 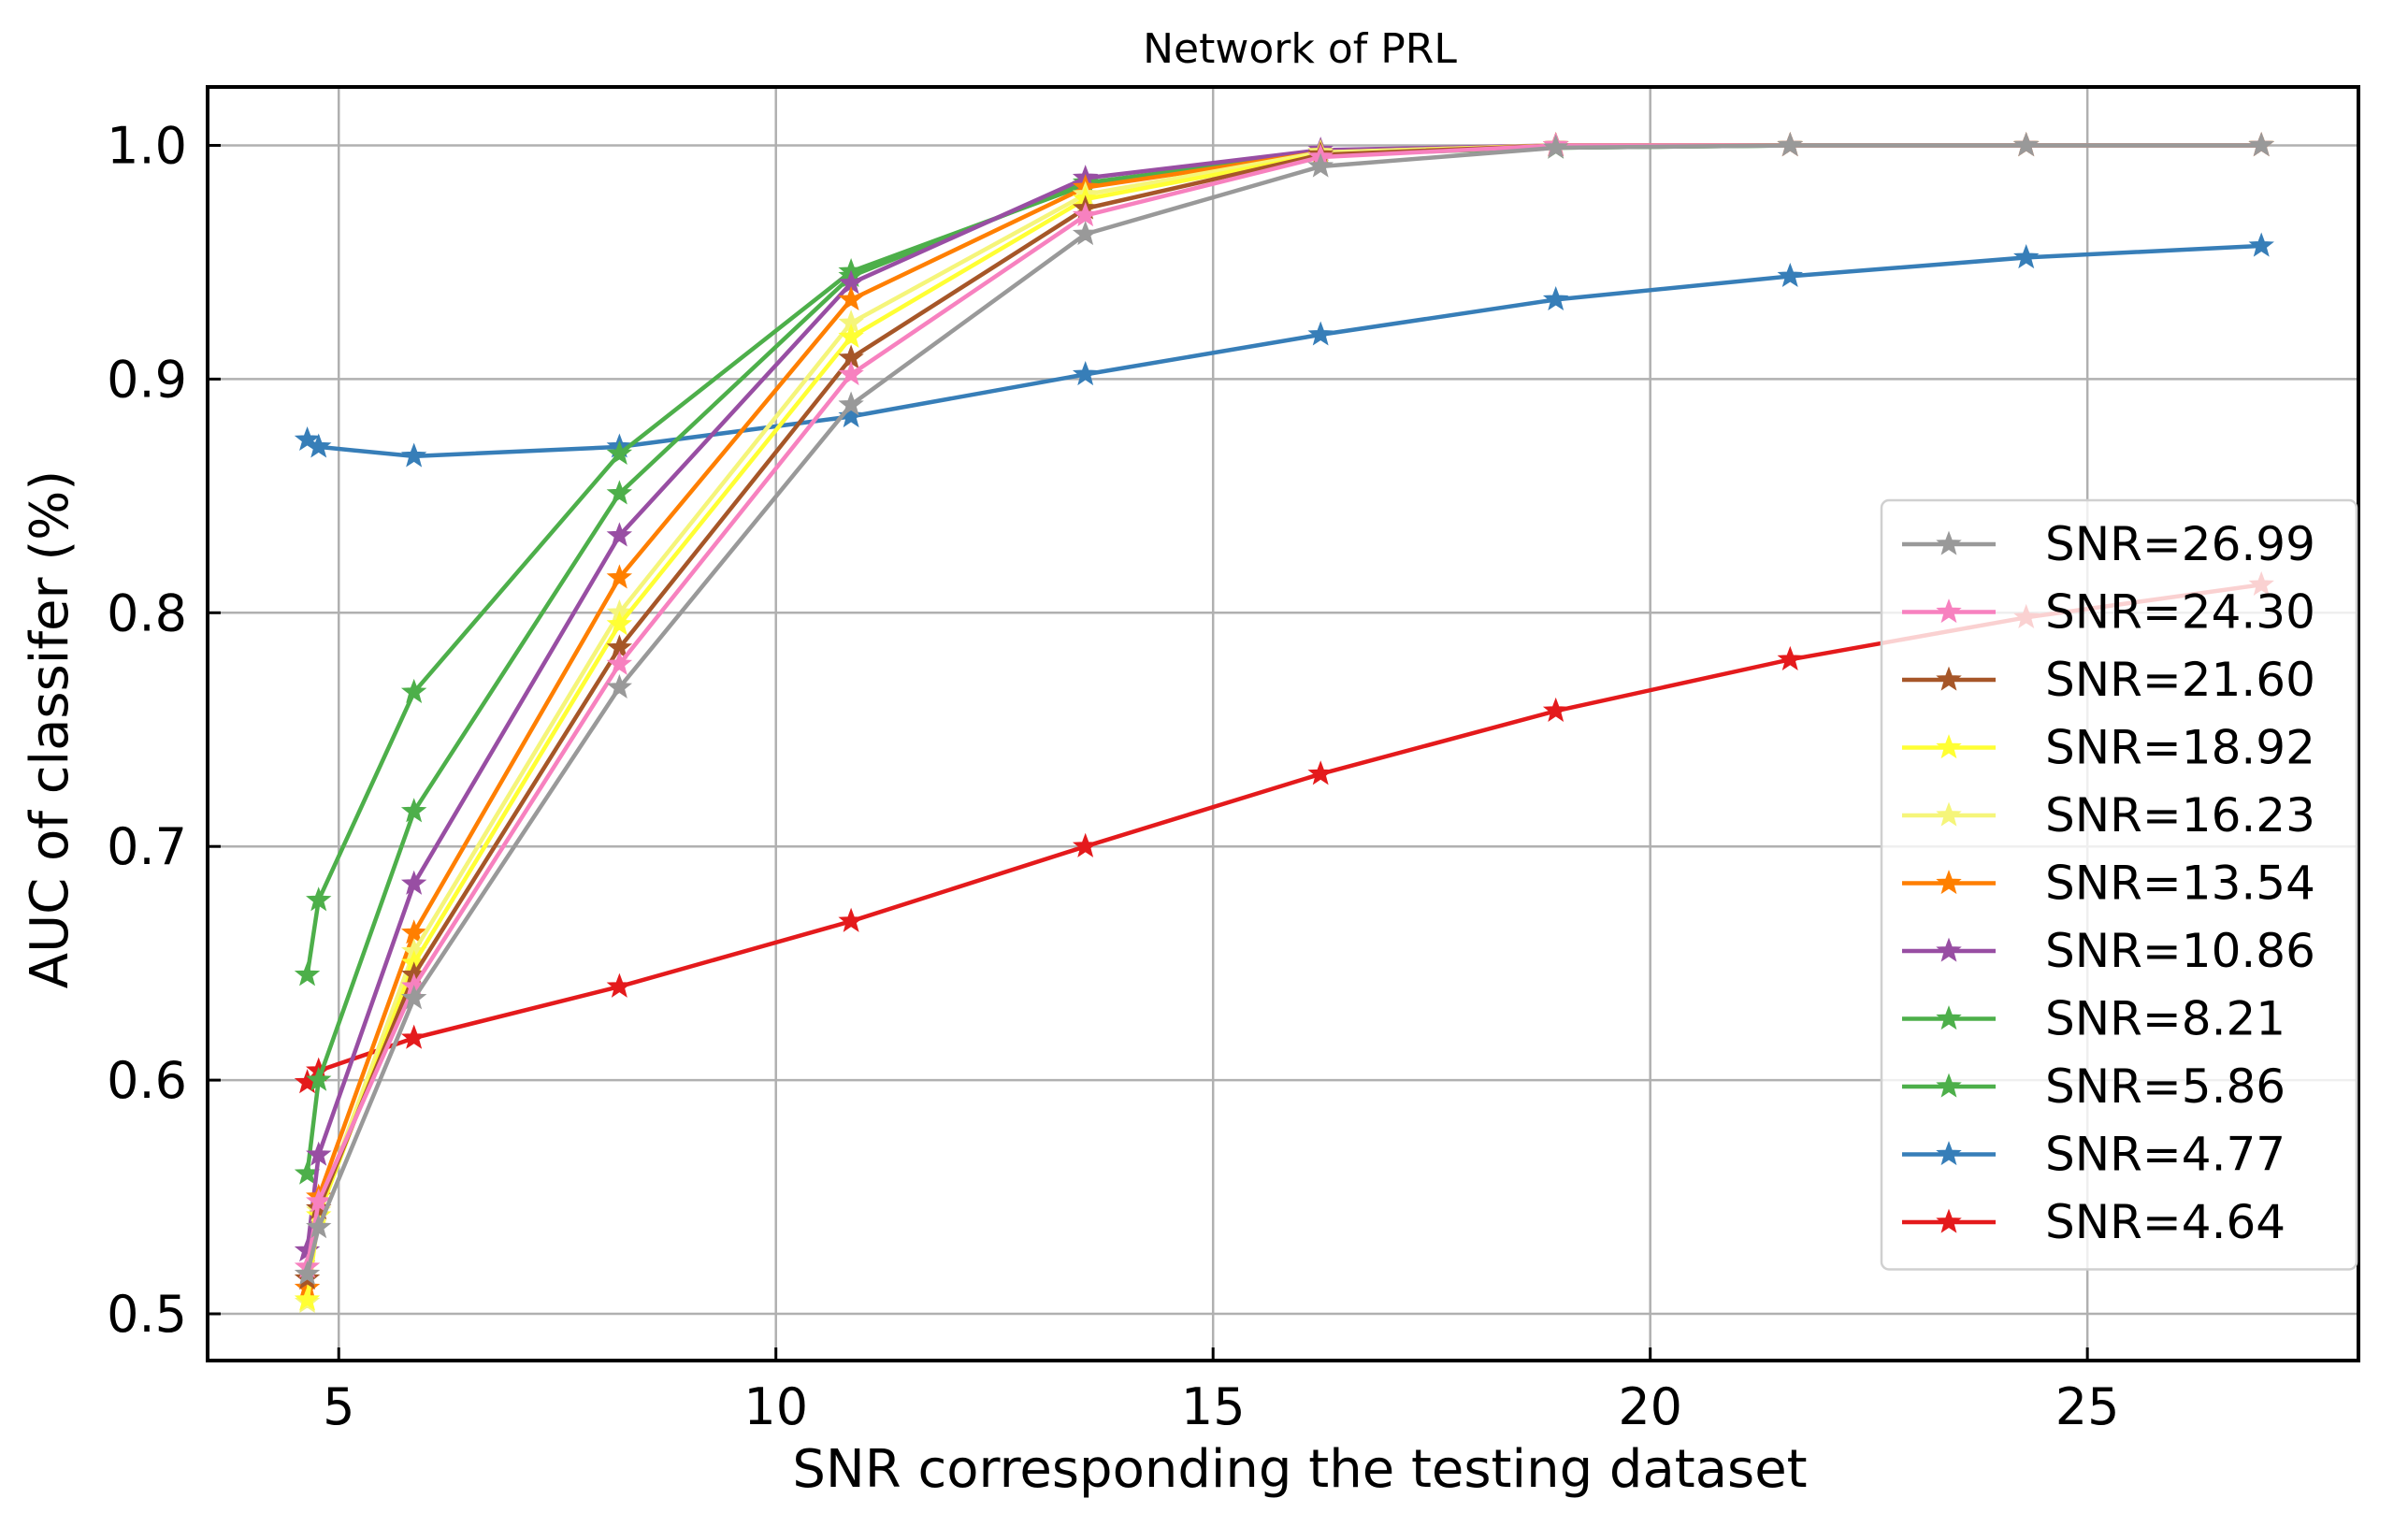 What do you see at coordinates (164, 730) in the screenshot?
I see `y-axis-ticks: 0.5 0.6 0.7 0.8 0.9 1.0` at bounding box center [164, 730].